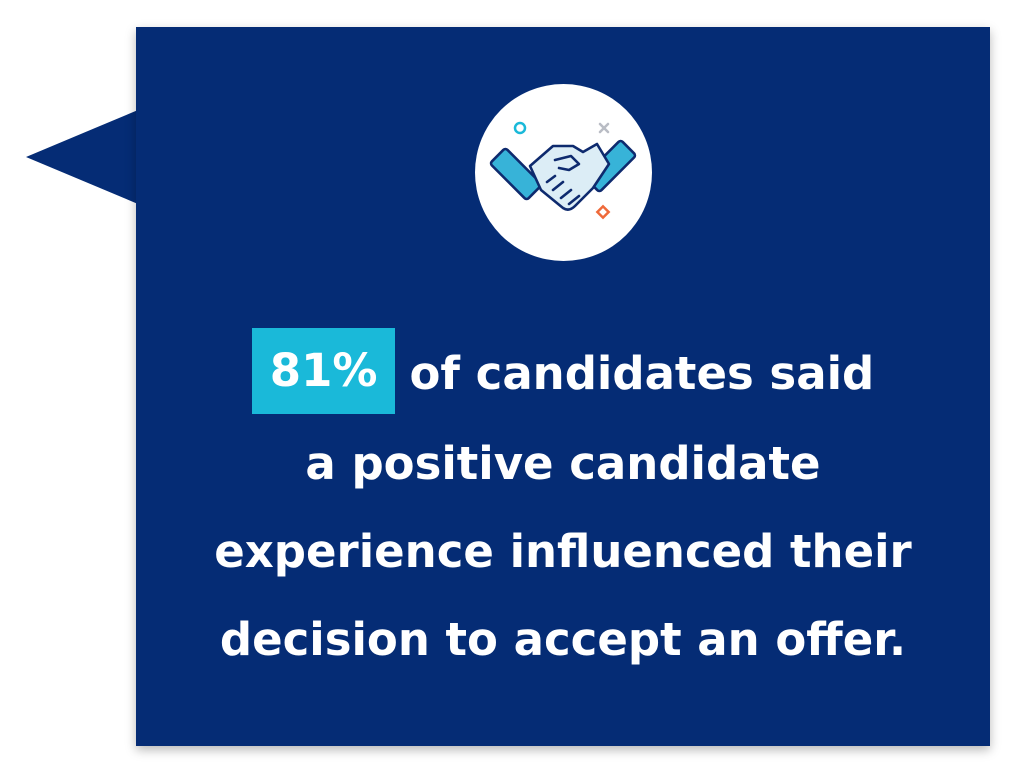 Image resolution: width=1018 pixels, height=776 pixels. Describe the element at coordinates (323, 371) in the screenshot. I see `stat-highlight-badge: 81%` at that location.